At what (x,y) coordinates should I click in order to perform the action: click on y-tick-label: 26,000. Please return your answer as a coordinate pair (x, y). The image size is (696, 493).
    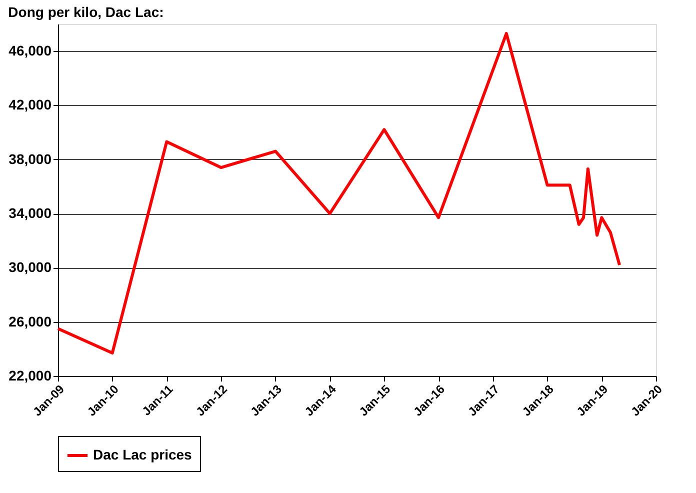
    Looking at the image, I should click on (30, 321).